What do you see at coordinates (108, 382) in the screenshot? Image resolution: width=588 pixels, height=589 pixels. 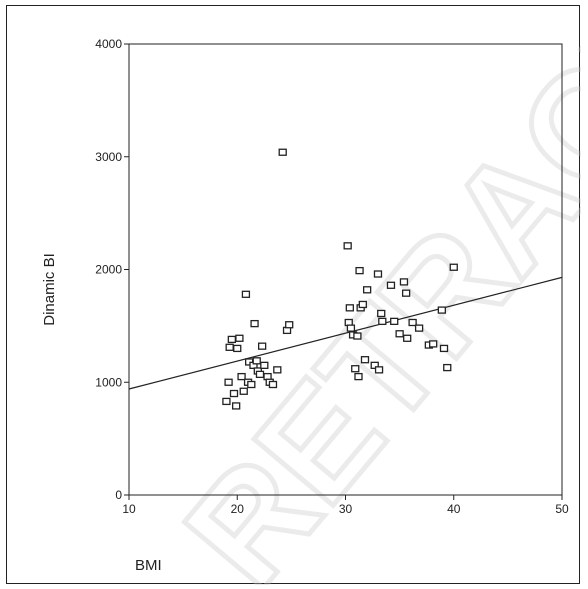 I see `y-tick-label: 1000` at bounding box center [108, 382].